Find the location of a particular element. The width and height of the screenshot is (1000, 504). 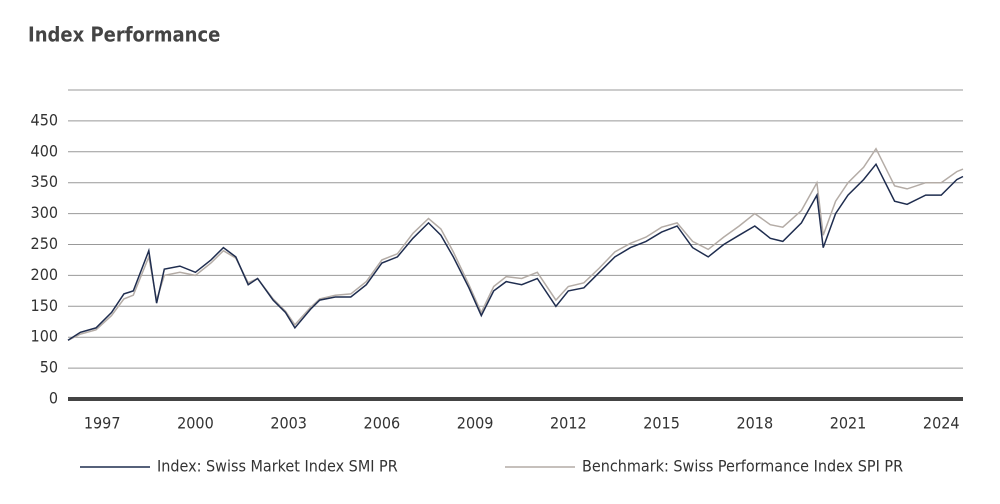

y-tick-label: 350 is located at coordinates (44, 181).